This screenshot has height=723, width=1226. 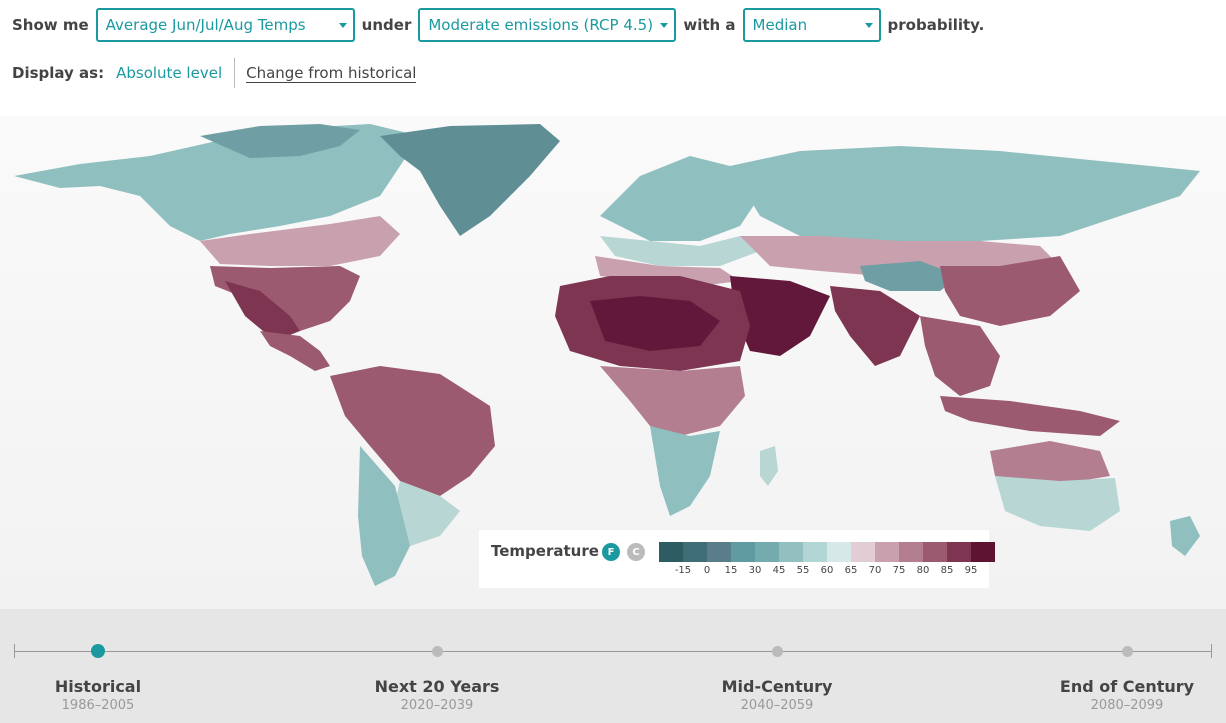 What do you see at coordinates (755, 570) in the screenshot?
I see `legend-tick-label: 30` at bounding box center [755, 570].